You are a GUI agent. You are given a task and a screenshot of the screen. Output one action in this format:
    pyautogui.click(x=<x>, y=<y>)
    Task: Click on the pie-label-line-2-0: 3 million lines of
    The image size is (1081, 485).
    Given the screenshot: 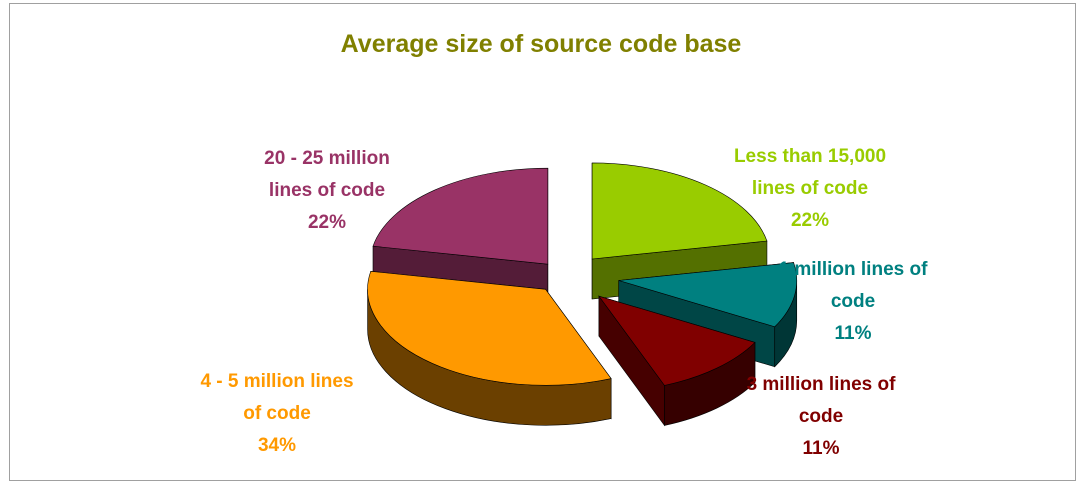 What is the action you would take?
    pyautogui.click(x=822, y=384)
    